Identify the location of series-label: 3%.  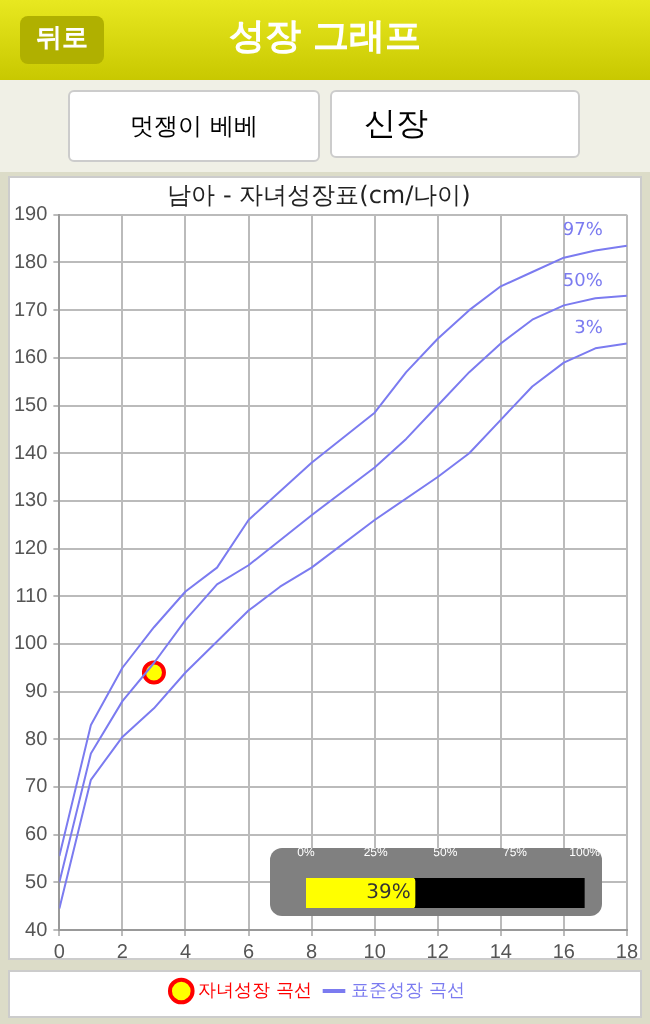
(589, 329).